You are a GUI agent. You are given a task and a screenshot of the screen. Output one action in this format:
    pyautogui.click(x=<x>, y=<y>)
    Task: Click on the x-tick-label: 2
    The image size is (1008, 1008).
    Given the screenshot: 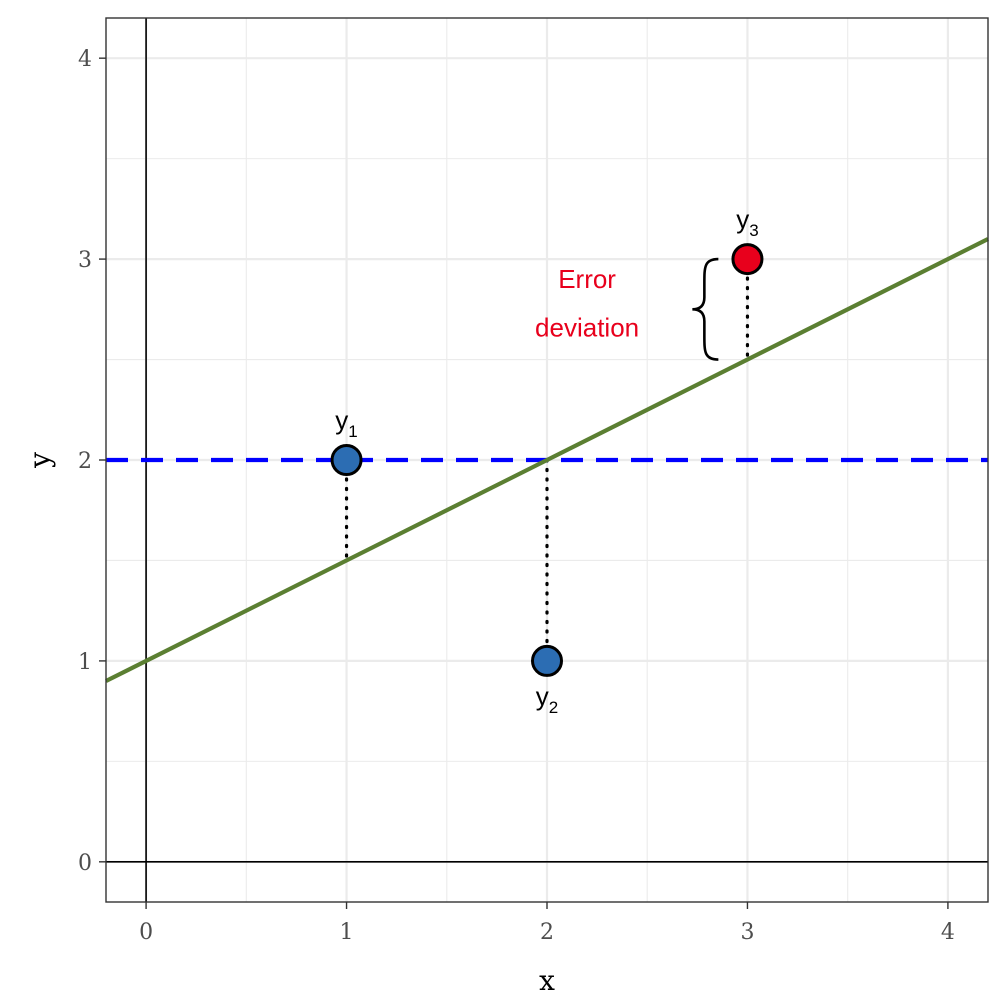 What is the action you would take?
    pyautogui.click(x=547, y=932)
    